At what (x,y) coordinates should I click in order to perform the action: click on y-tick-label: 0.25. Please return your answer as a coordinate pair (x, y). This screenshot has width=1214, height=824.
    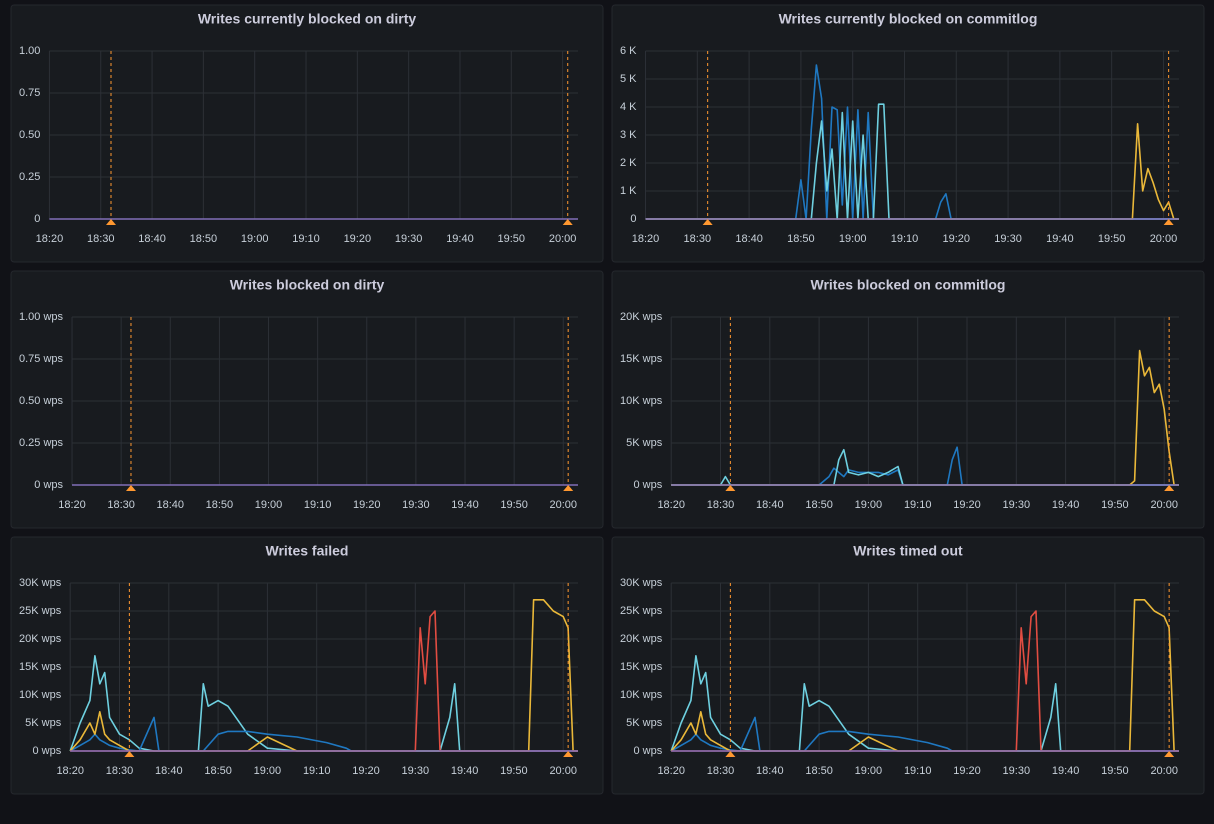
    Looking at the image, I should click on (29, 177).